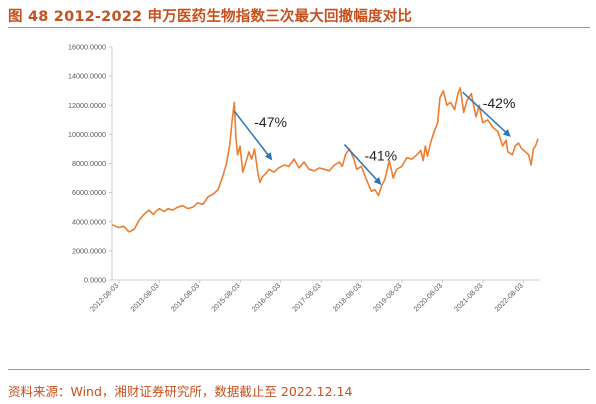 The height and width of the screenshot is (404, 596). I want to click on y-tick-label: 16000.0000, so click(87, 47).